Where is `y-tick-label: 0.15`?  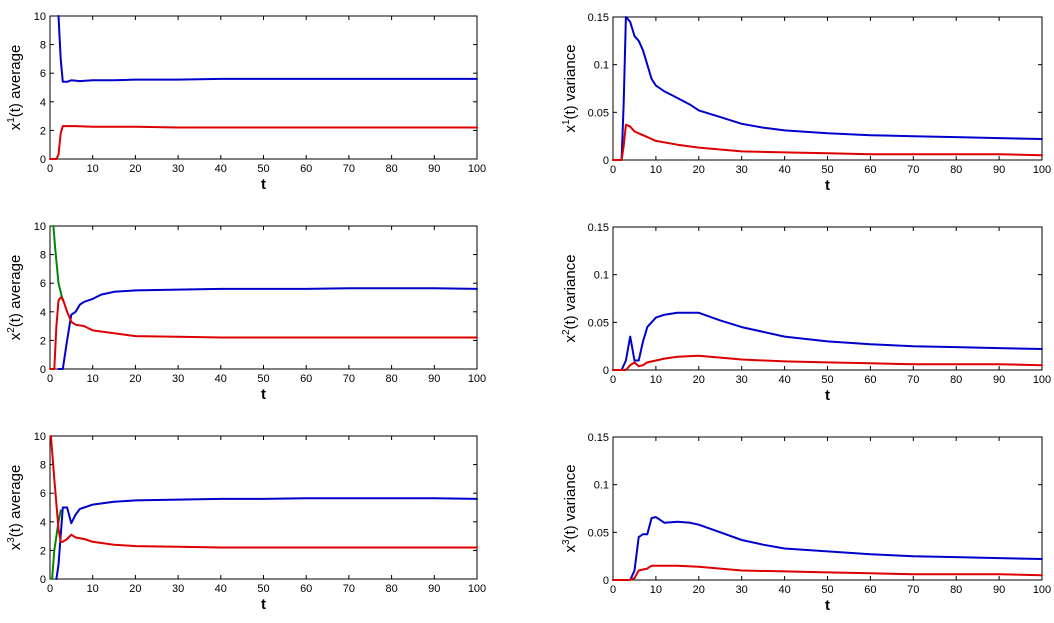
y-tick-label: 0.15 is located at coordinates (598, 438).